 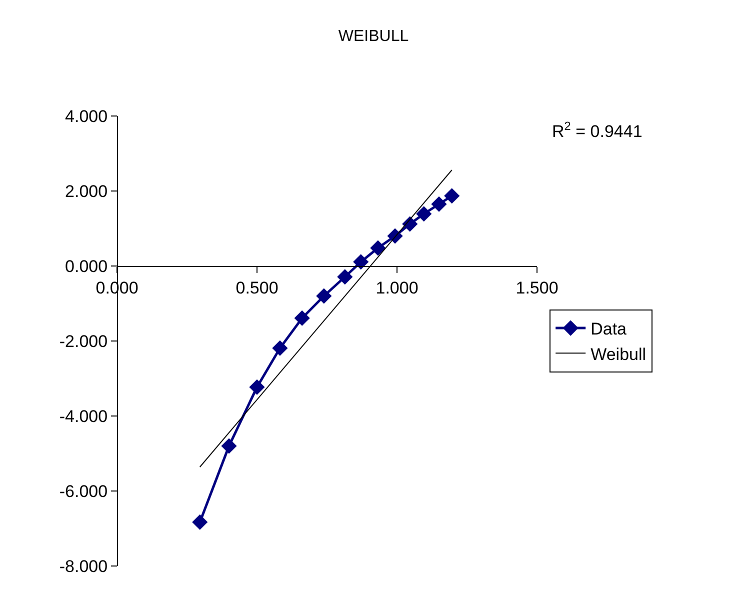 I want to click on y-tick-label: 0.000, so click(x=86, y=266).